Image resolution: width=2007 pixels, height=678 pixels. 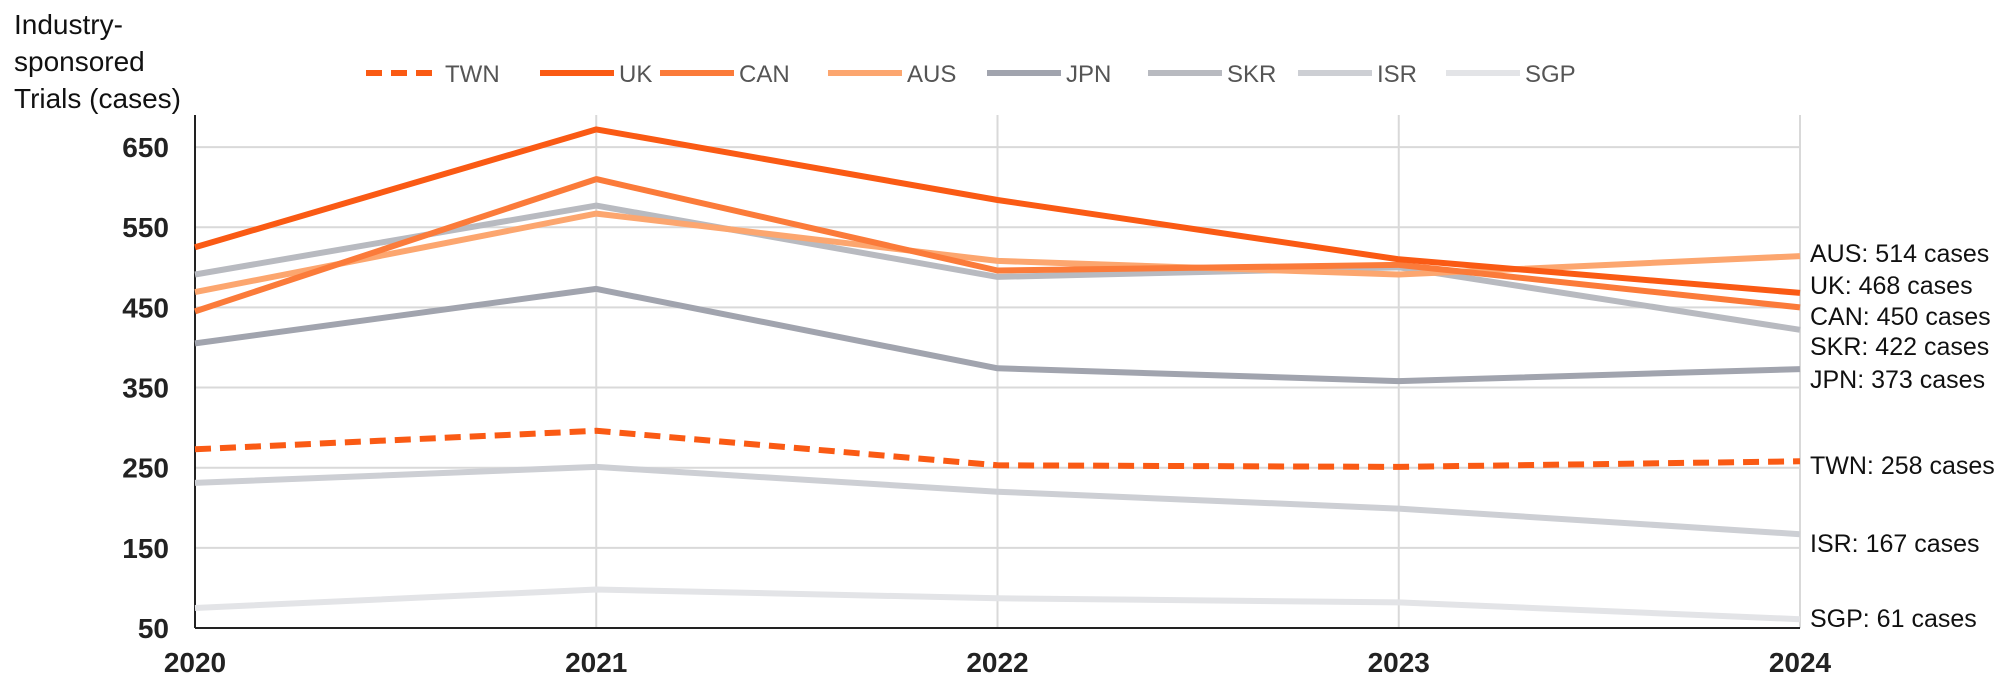 What do you see at coordinates (124, 98) in the screenshot?
I see `y-axis-title-line-3: Trials (cases)` at bounding box center [124, 98].